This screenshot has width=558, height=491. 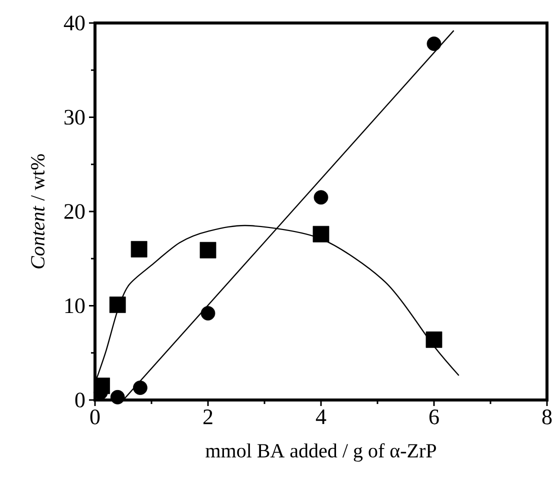 I want to click on x-tick-label: 8, so click(x=547, y=417).